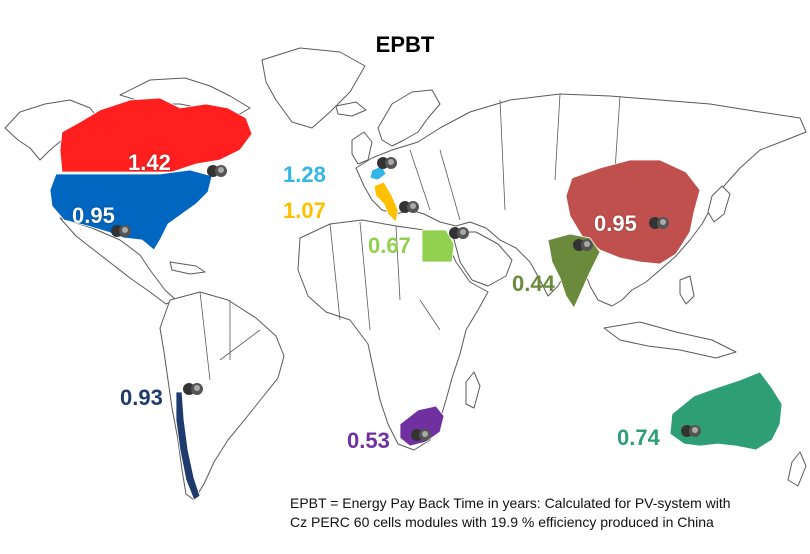  What do you see at coordinates (438, 246) in the screenshot?
I see `egypt-region` at bounding box center [438, 246].